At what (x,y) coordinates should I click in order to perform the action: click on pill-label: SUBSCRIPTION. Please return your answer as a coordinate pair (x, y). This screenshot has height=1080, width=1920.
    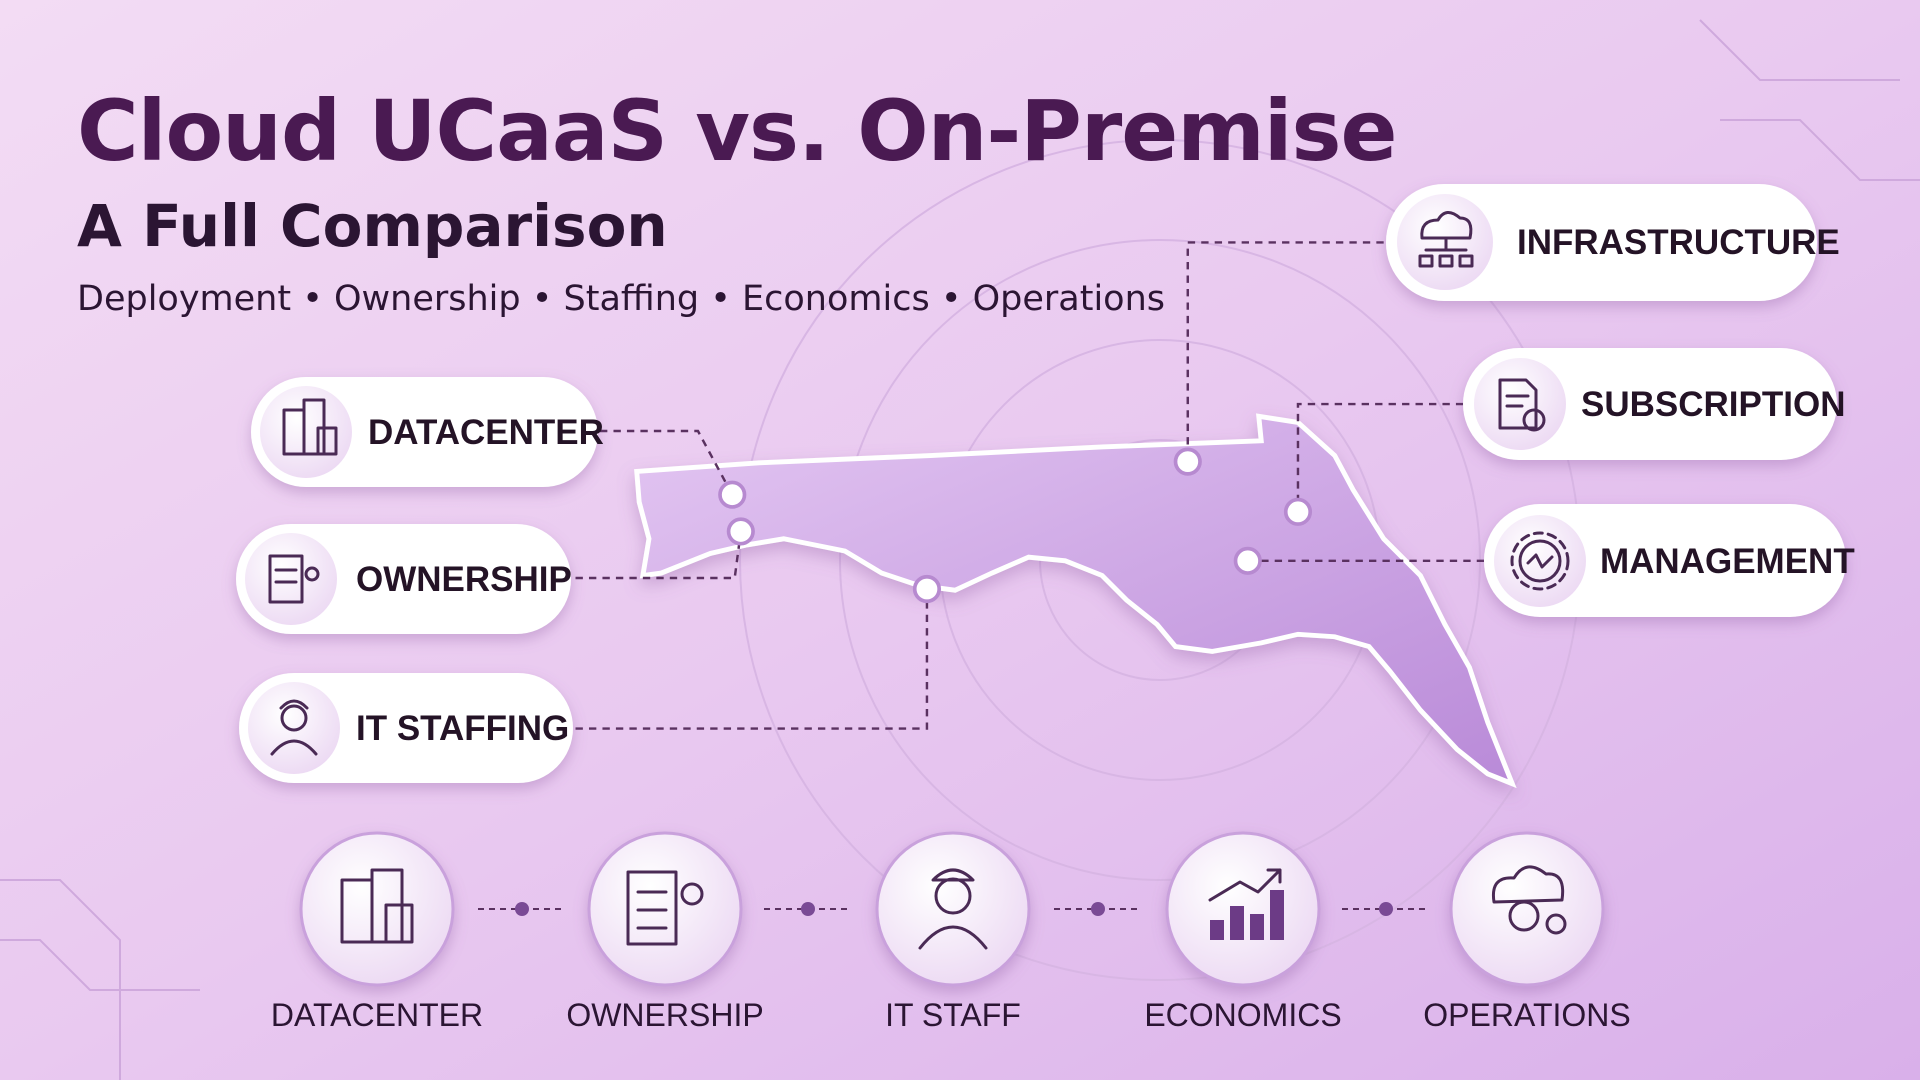
    Looking at the image, I should click on (1713, 404).